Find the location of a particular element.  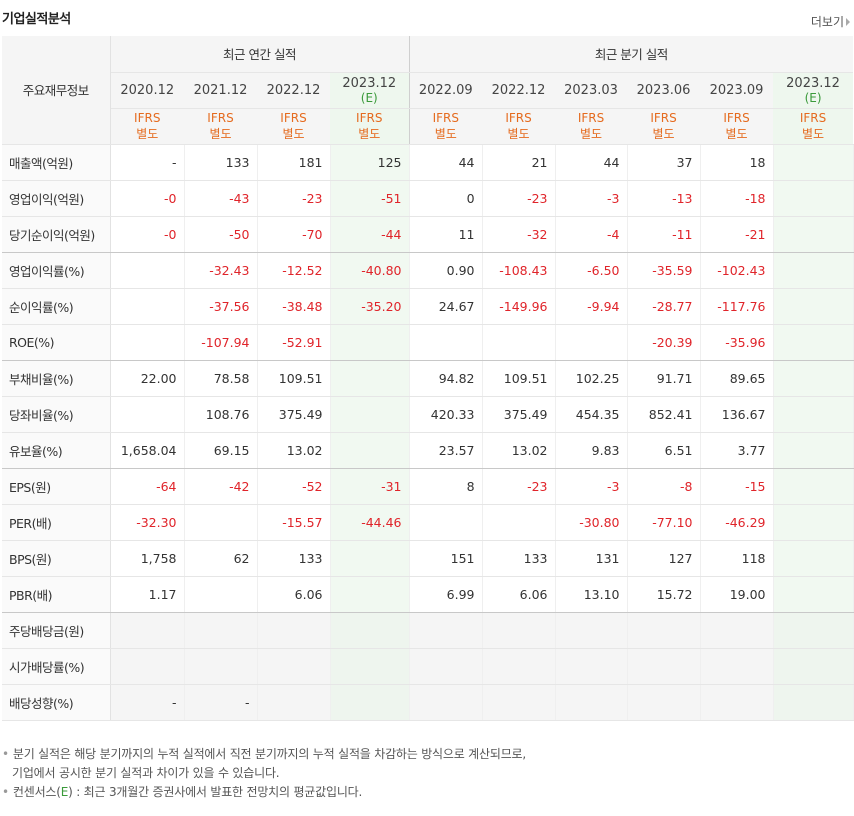

table-cell: 109.51 is located at coordinates (294, 378).